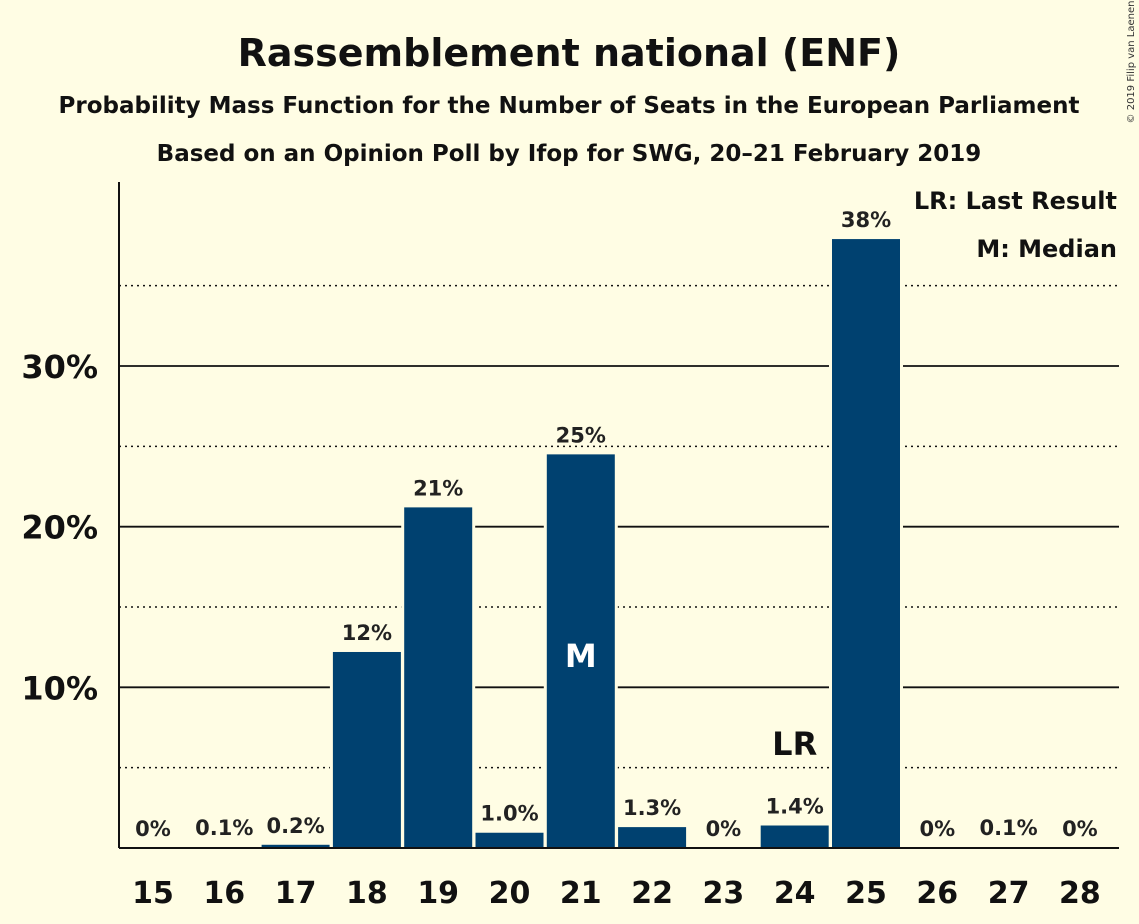  I want to click on data-label: 0.2%, so click(295, 826).